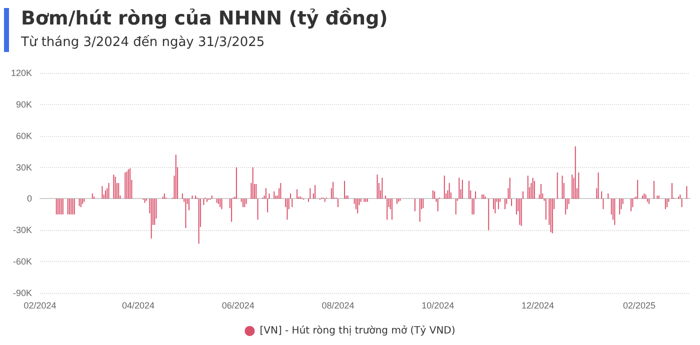 This screenshot has width=700, height=345. What do you see at coordinates (138, 305) in the screenshot?
I see `x-tick-label: 04/2024` at bounding box center [138, 305].